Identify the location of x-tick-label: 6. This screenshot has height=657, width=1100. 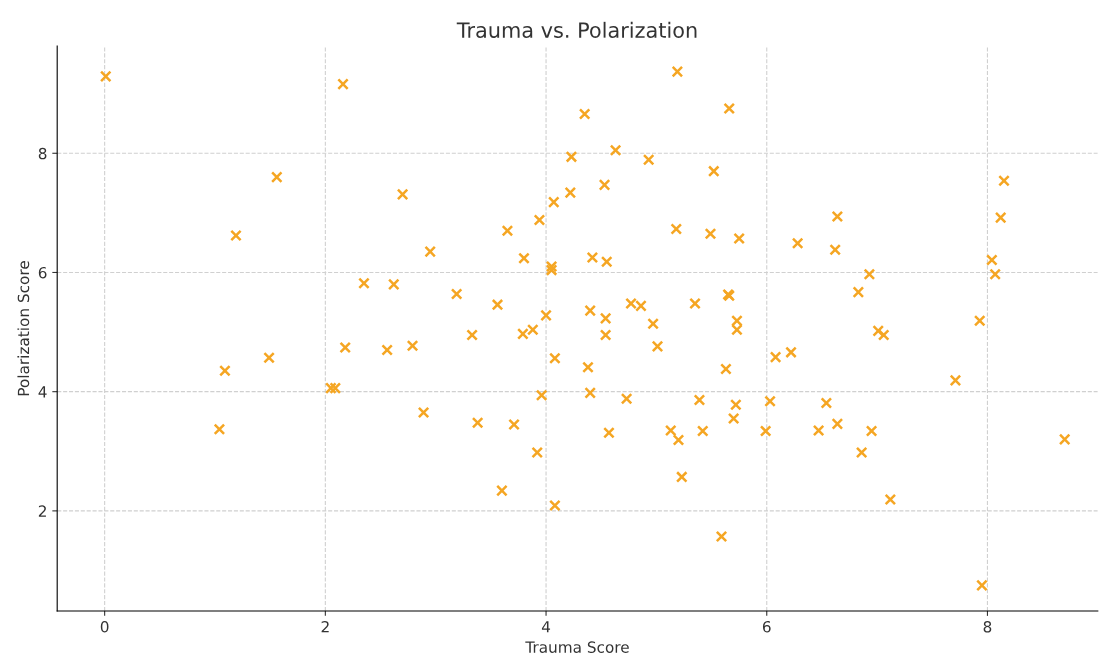
(766, 627).